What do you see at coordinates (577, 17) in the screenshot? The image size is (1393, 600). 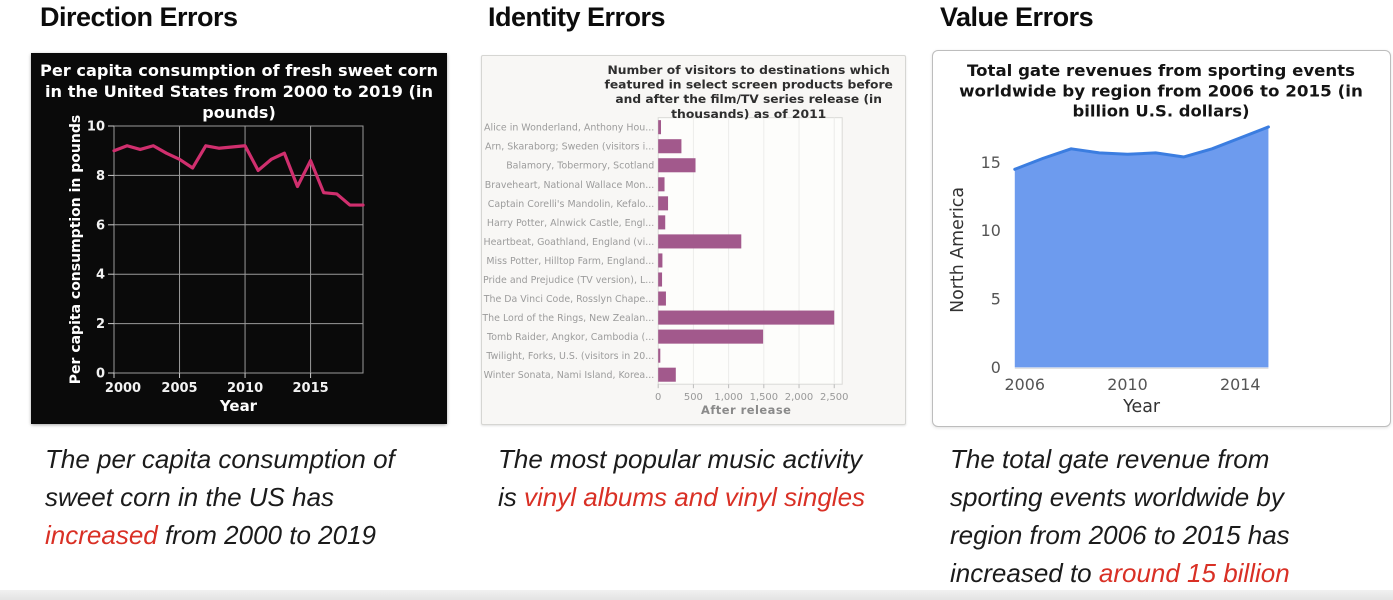 I see `heading-identity-errors: Identity Errors` at bounding box center [577, 17].